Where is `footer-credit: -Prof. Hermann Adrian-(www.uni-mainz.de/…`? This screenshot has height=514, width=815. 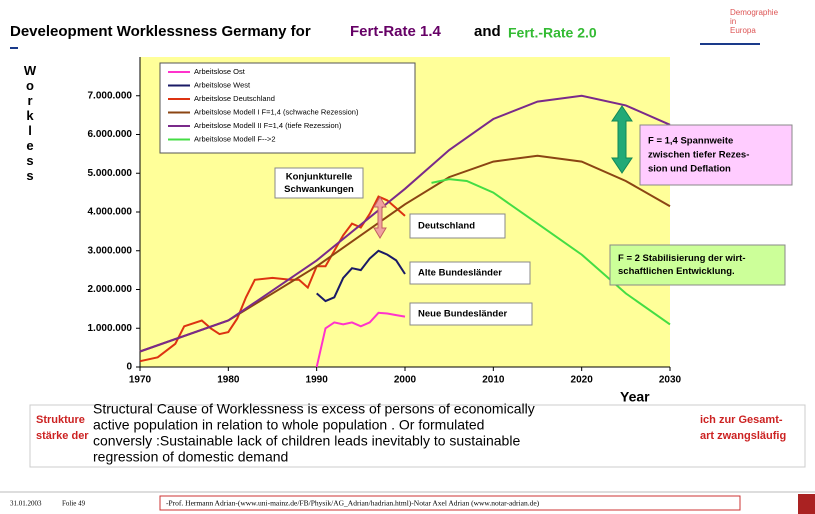 footer-credit: -Prof. Hermann Adrian-(www.uni-mainz.de/… is located at coordinates (353, 503).